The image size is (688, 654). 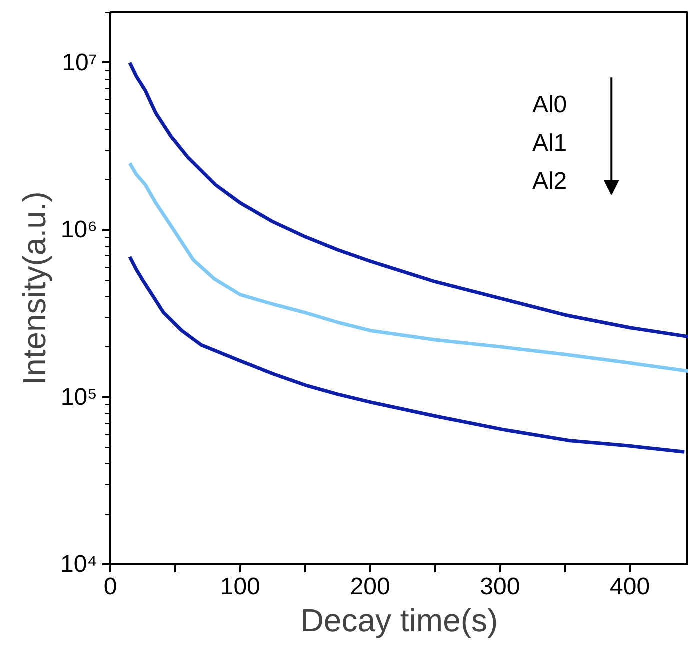 I want to click on y-tick-label: 10⁴, so click(x=79, y=564).